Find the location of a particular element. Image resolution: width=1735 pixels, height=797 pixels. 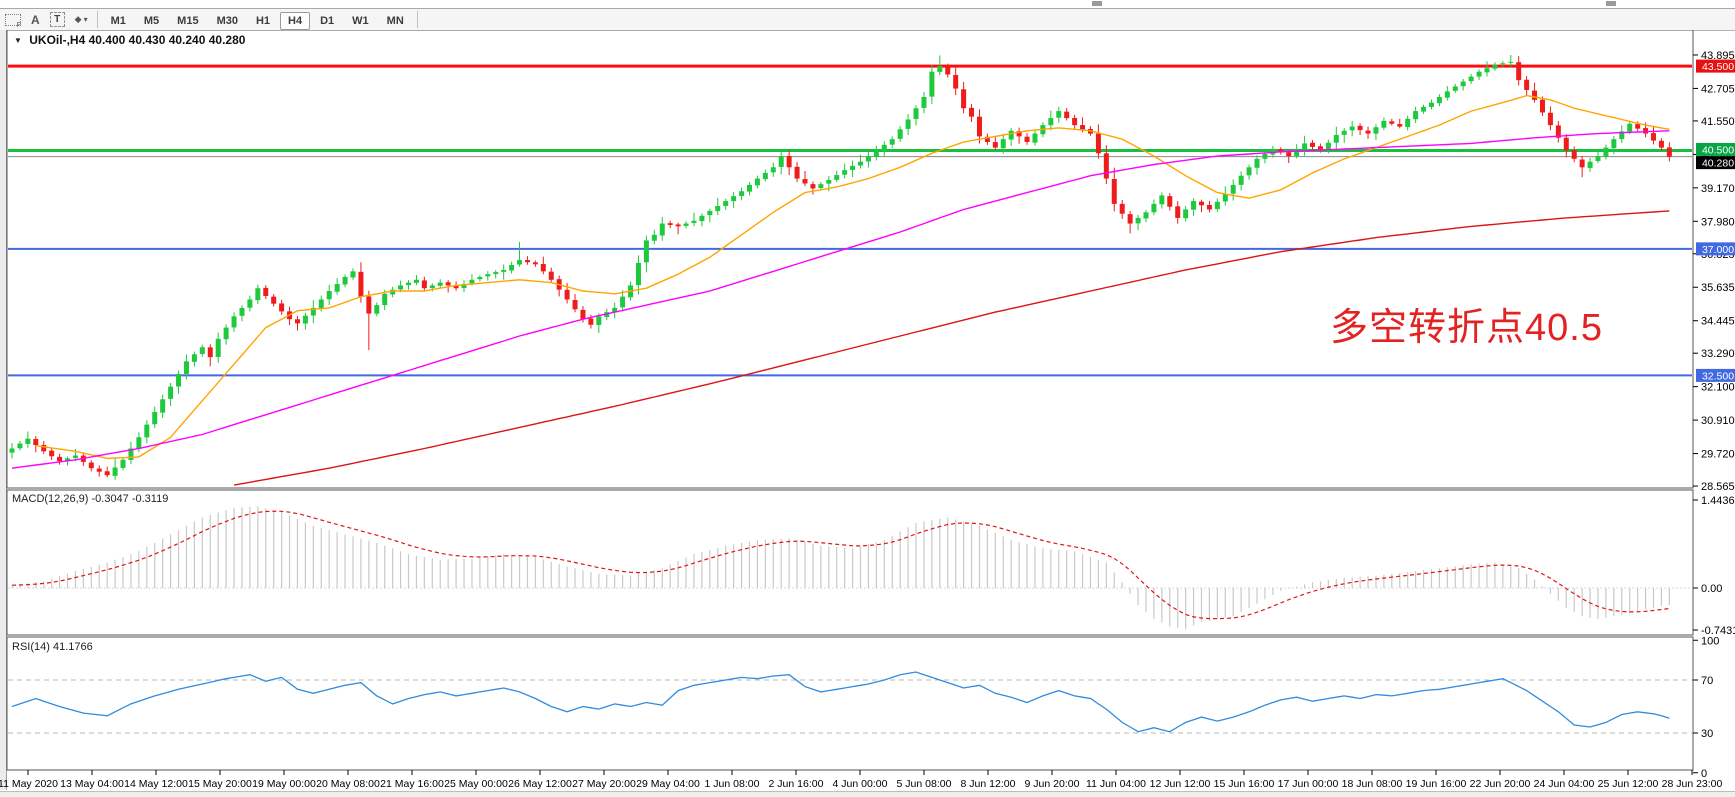

time-tick-label: 20 May 08:00 is located at coordinates (348, 784).